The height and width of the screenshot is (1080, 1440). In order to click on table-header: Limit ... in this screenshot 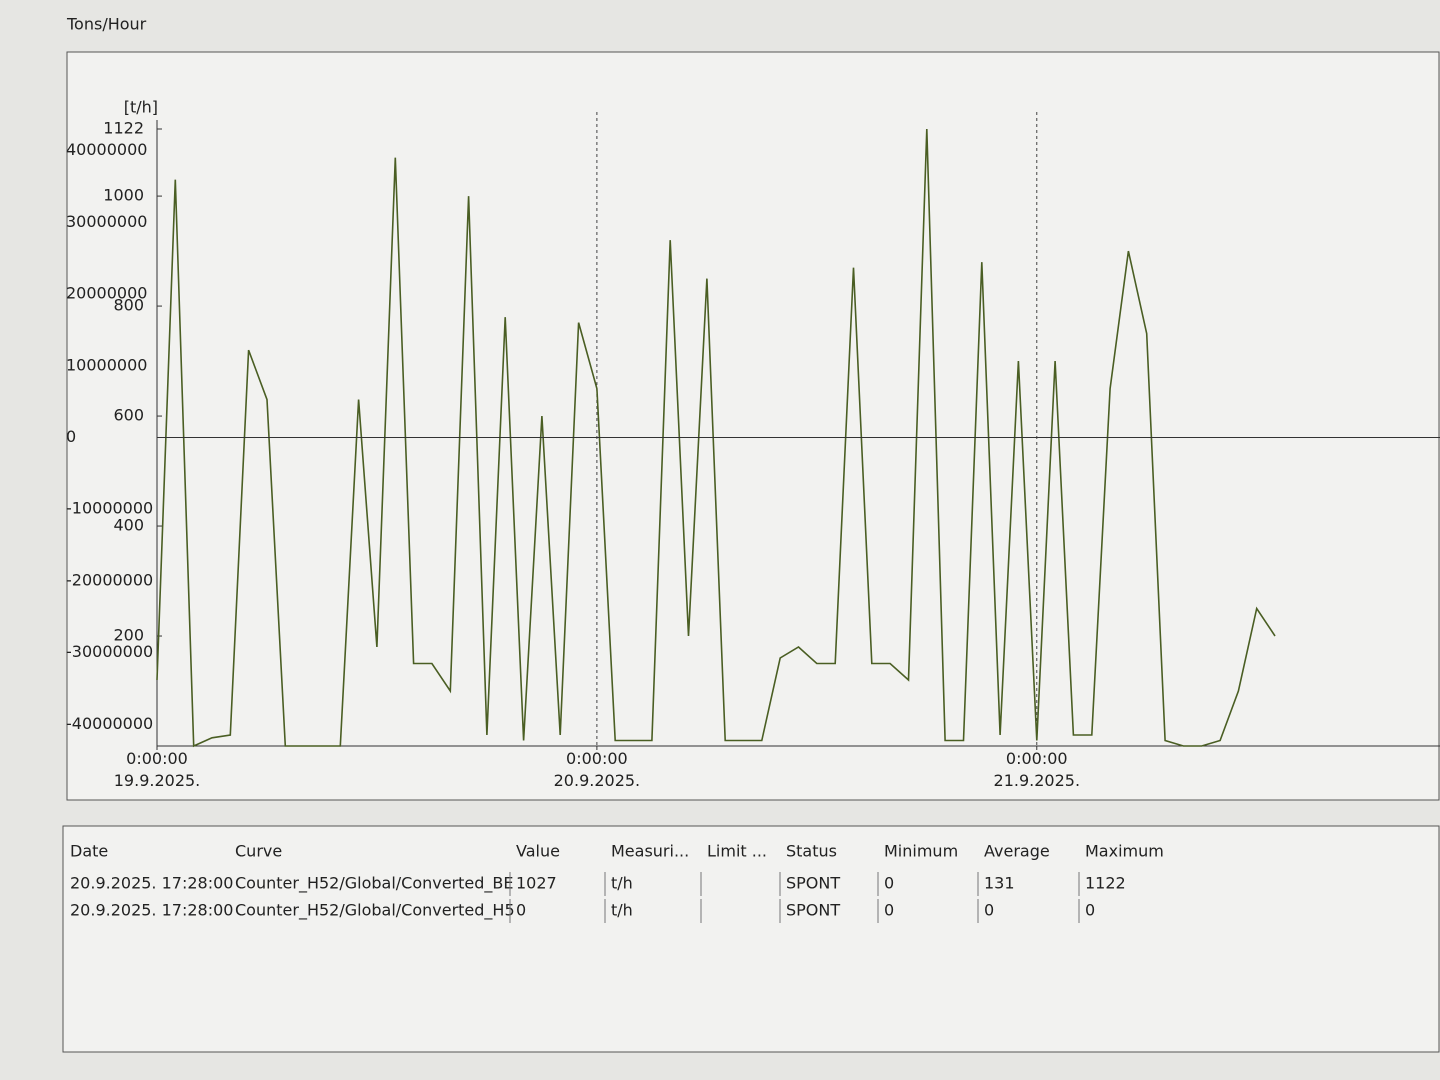, I will do `click(737, 851)`.